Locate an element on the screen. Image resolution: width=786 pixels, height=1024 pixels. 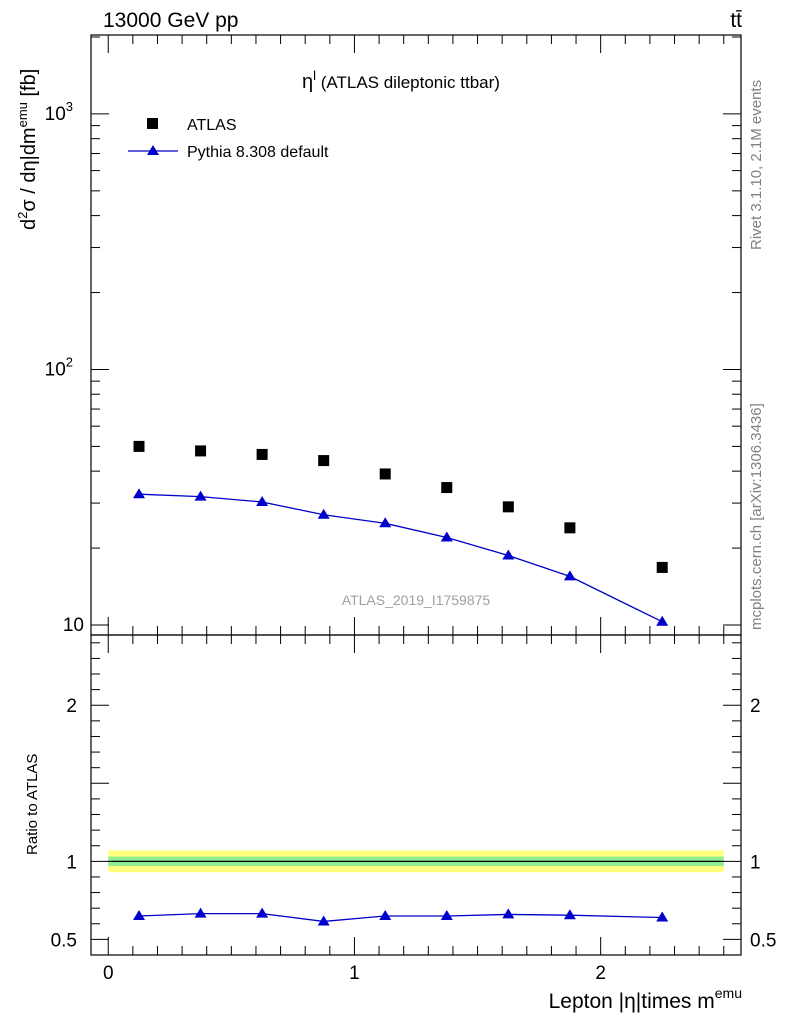
ylabel-unit: [fb] is located at coordinates (29, 85).